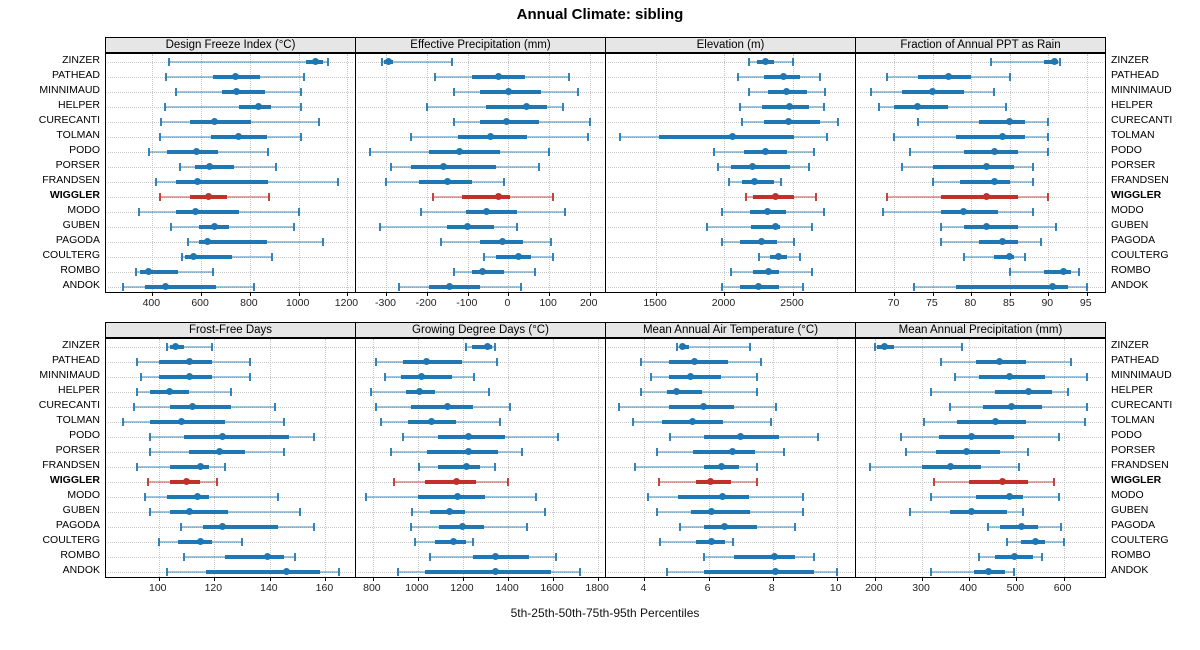 The width and height of the screenshot is (1200, 650). Describe the element at coordinates (893, 303) in the screenshot. I see `axis-tick-label: 70` at that location.